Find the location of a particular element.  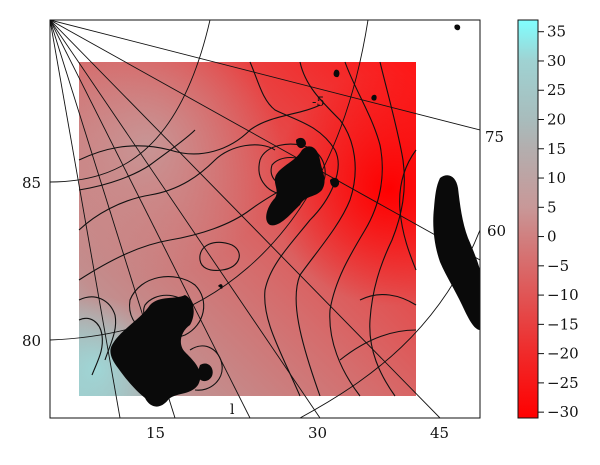

colorbar-tick-label: −10 is located at coordinates (563, 295).